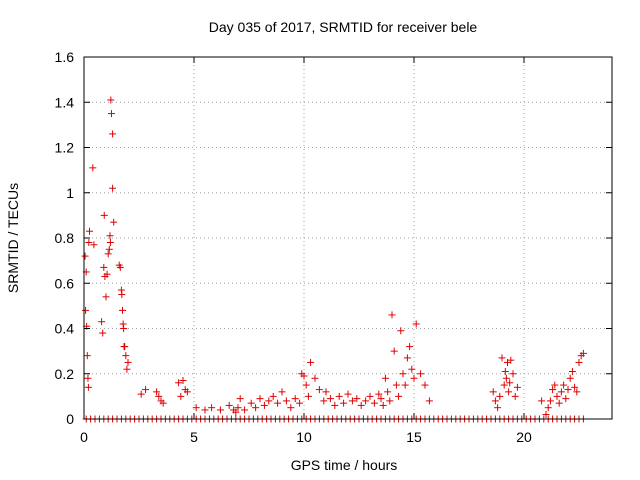  What do you see at coordinates (65, 329) in the screenshot?
I see `y-tick-label: 0.4` at bounding box center [65, 329].